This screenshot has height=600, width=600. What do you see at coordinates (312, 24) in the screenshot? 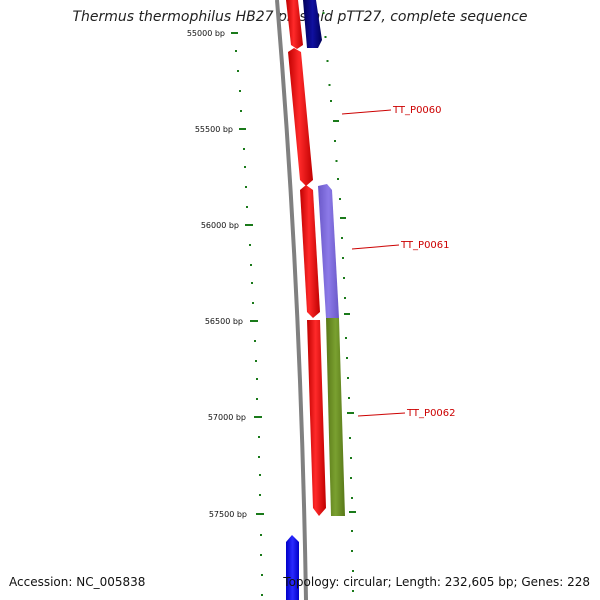
I see `gene-feature-navy` at bounding box center [312, 24].